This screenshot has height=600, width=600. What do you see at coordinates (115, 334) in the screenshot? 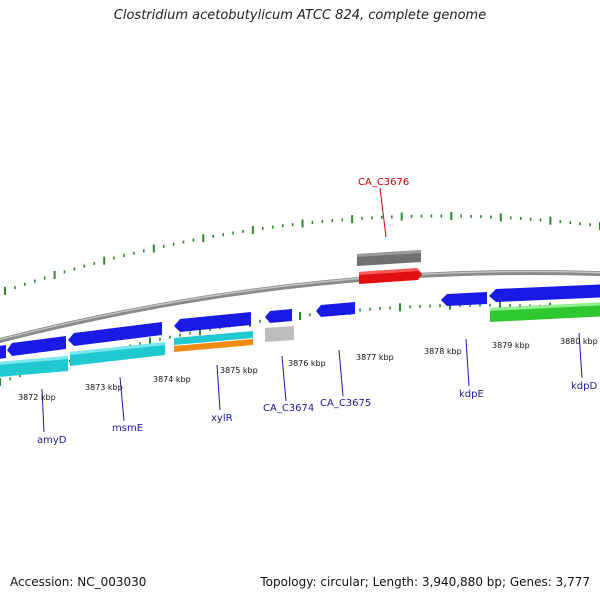
I see `gene-msmE` at bounding box center [115, 334].